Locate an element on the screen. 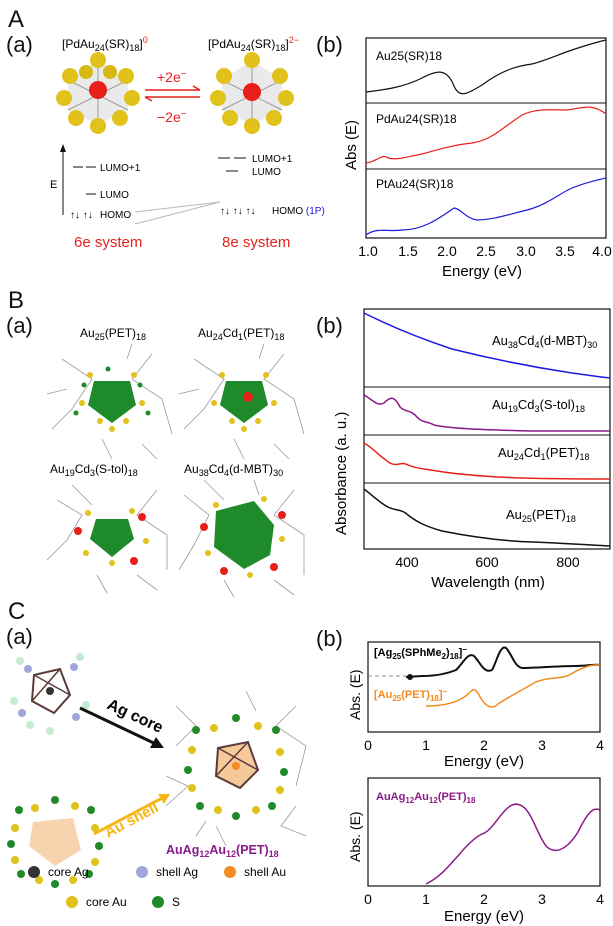 This screenshot has height=926, width=613. left-formula: [PdAu24(SR)18]0 is located at coordinates (105, 44).